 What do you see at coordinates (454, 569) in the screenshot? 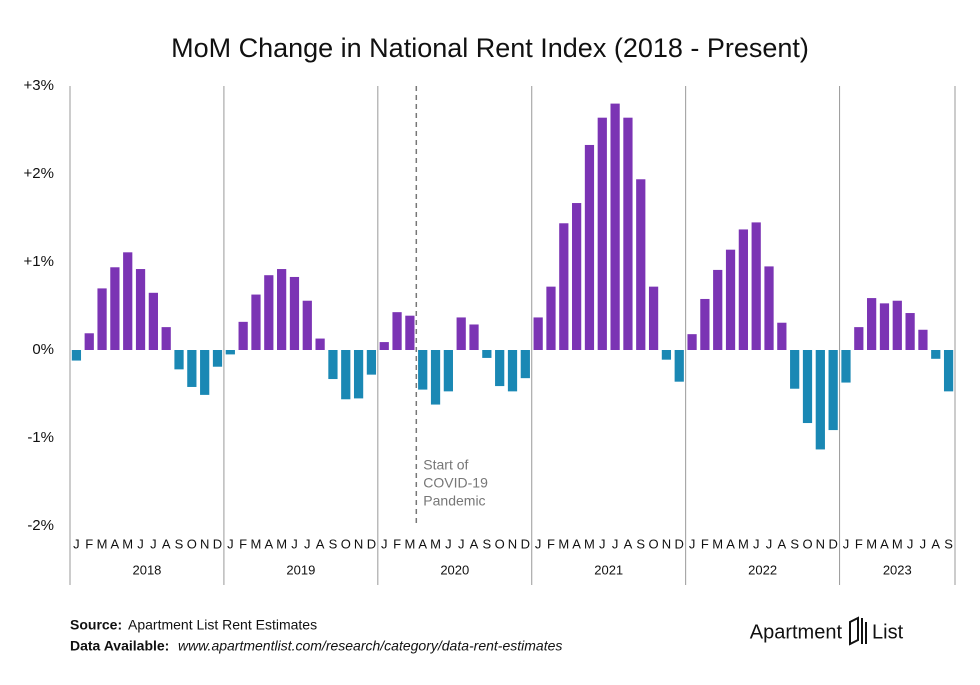
I see `year-label: 2020` at bounding box center [454, 569].